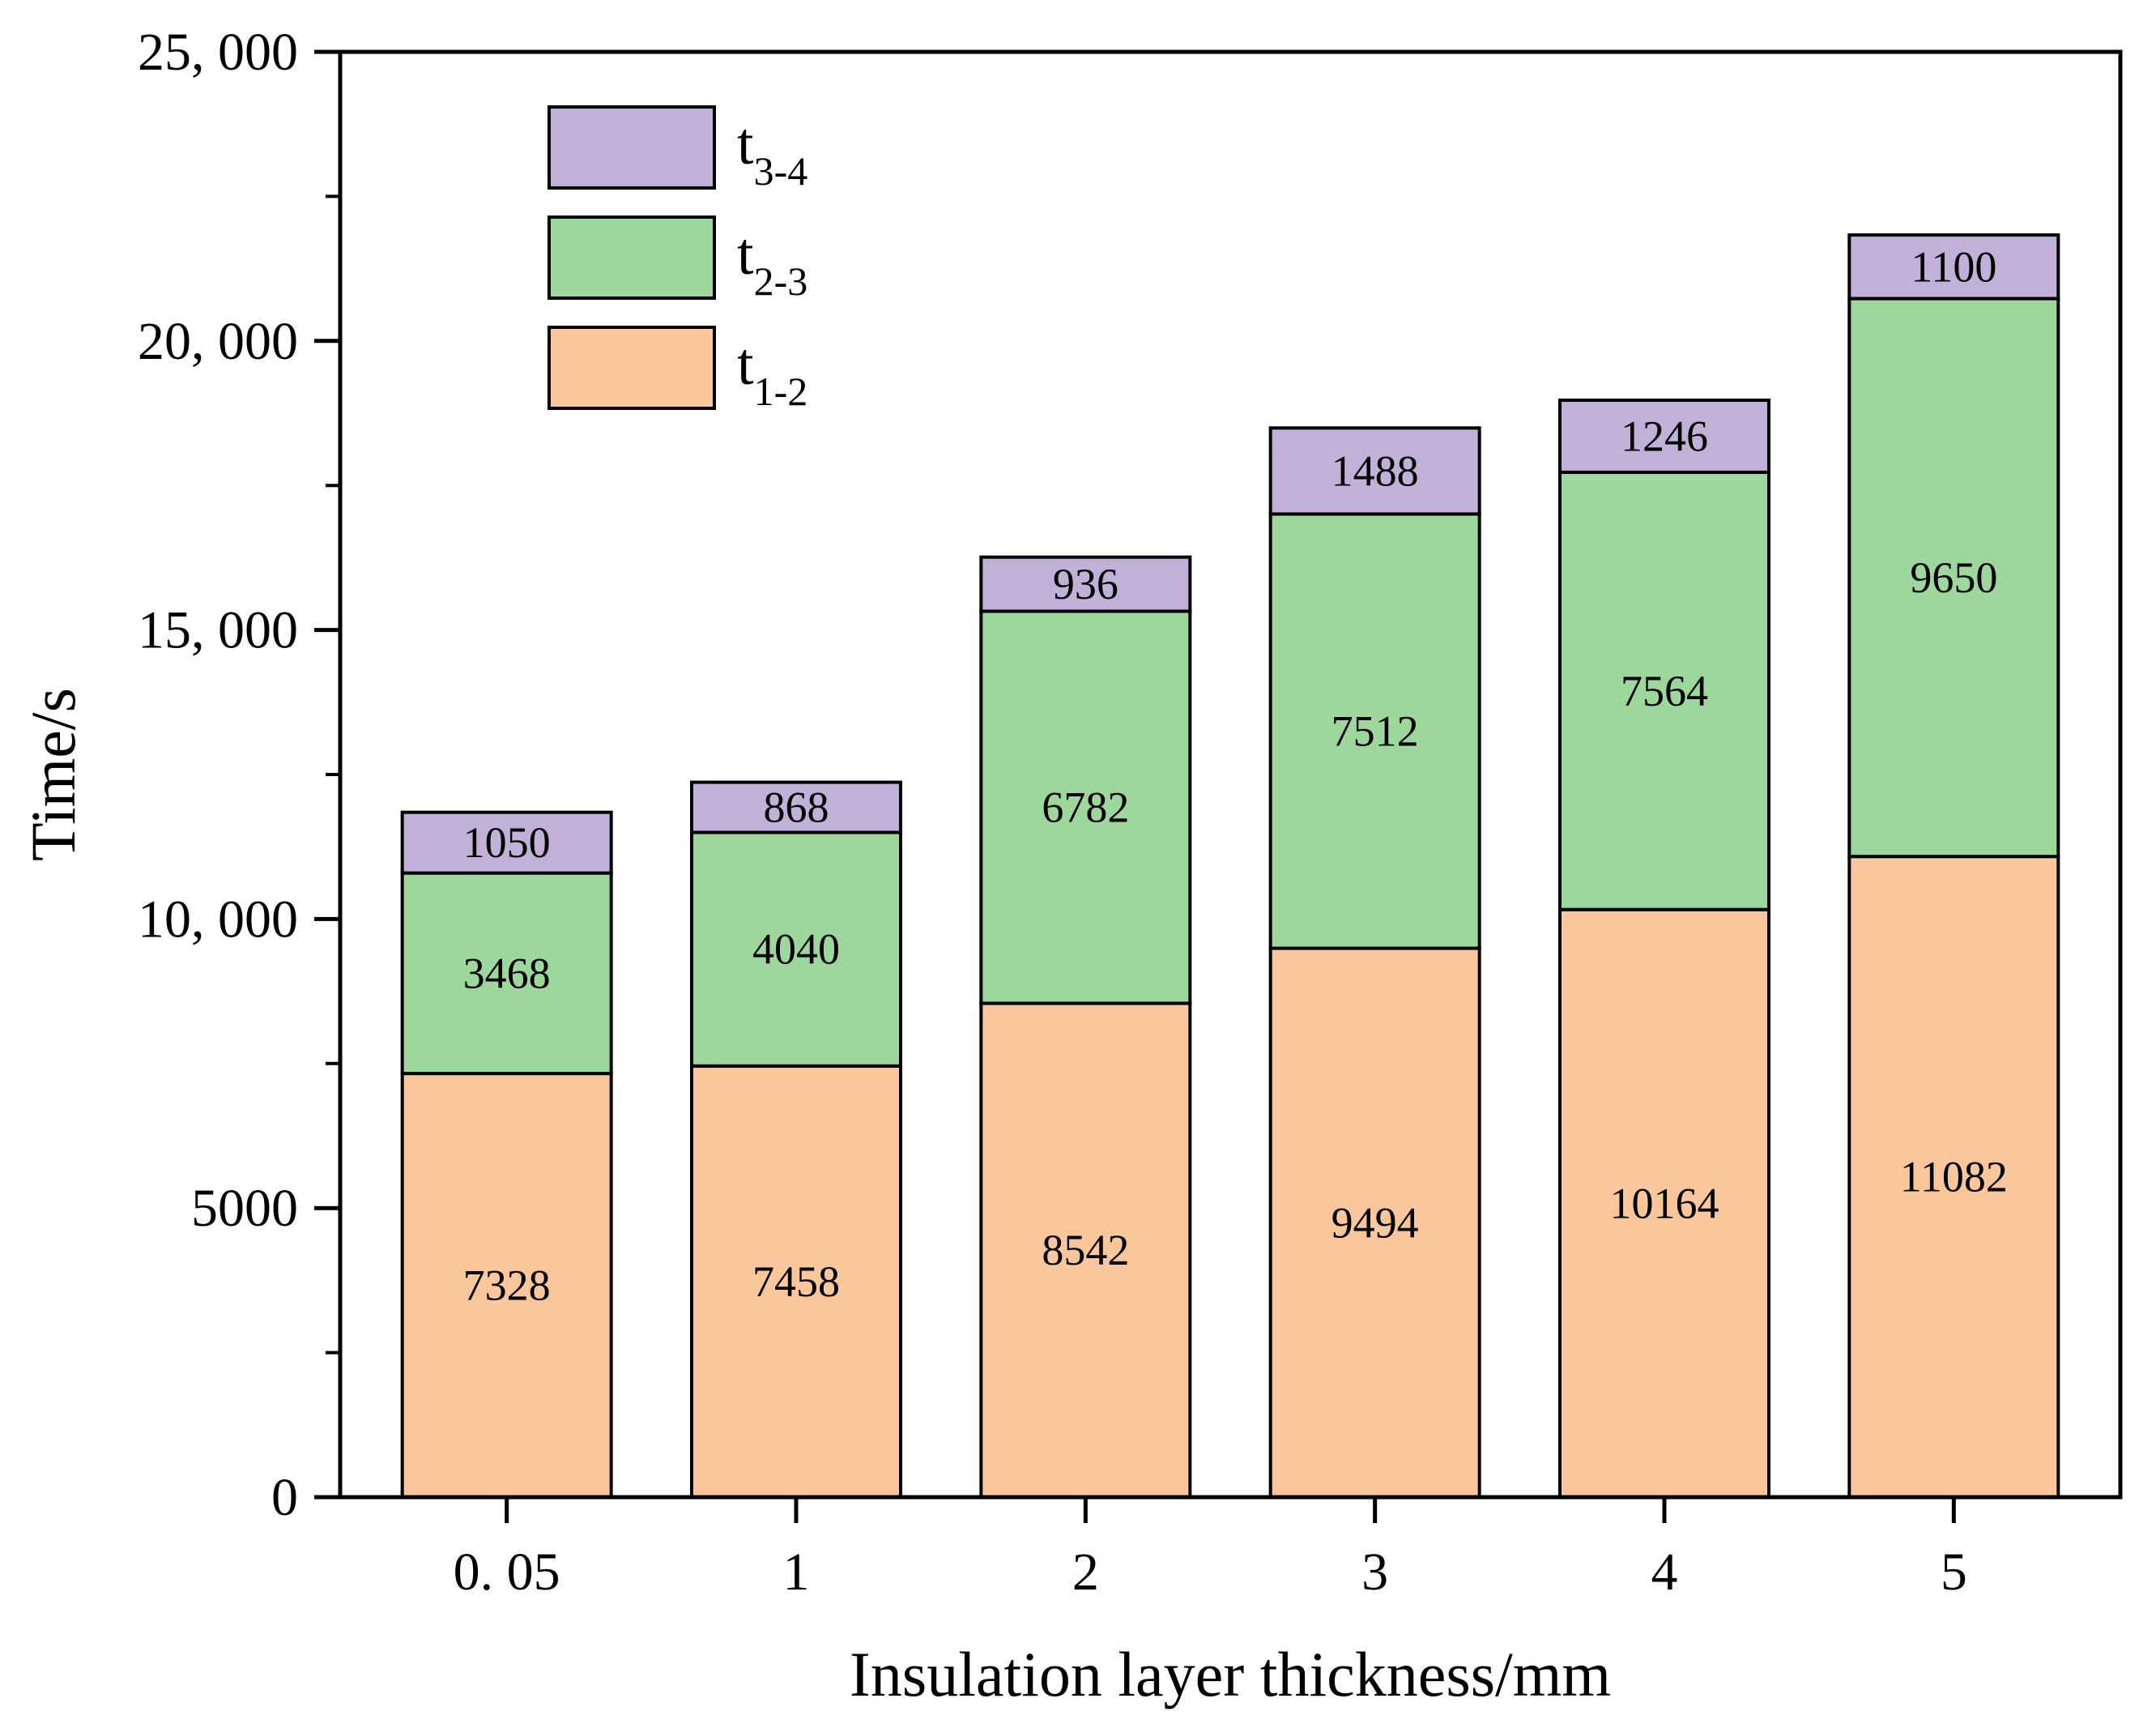 The height and width of the screenshot is (1724, 2156). What do you see at coordinates (772, 152) in the screenshot?
I see `legend-label-t3-4: t3-4` at bounding box center [772, 152].